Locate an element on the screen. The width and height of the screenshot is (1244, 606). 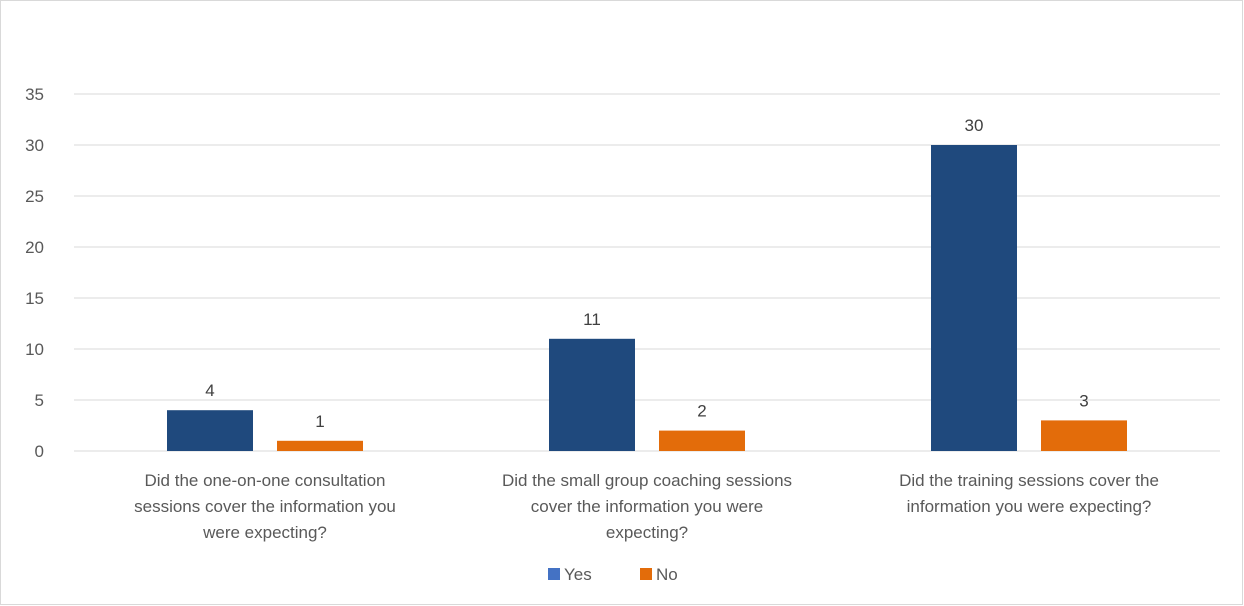
data-label: 30 is located at coordinates (974, 125).